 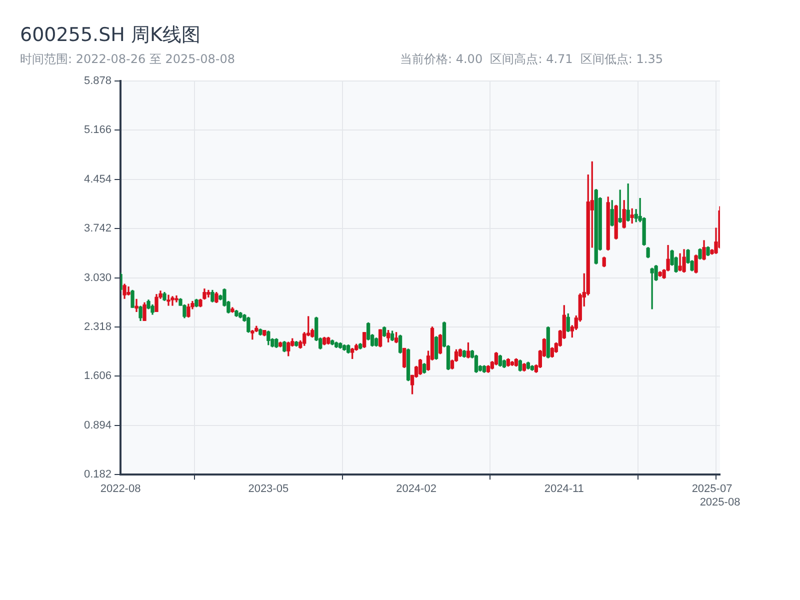 What do you see at coordinates (531, 59) in the screenshot?
I see `text: 当前价格: 4.00 区间高点: 4.71 区间低点: 1.35` at bounding box center [531, 59].